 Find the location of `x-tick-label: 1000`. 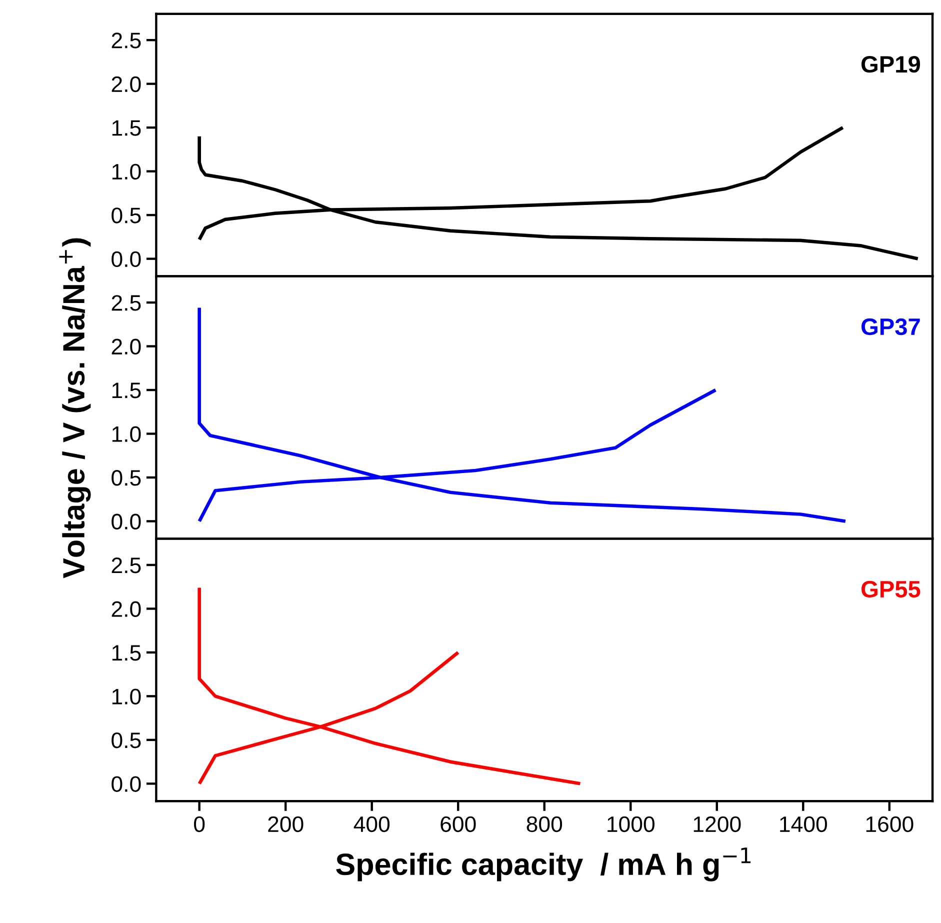

x-tick-label: 1000 is located at coordinates (631, 824).